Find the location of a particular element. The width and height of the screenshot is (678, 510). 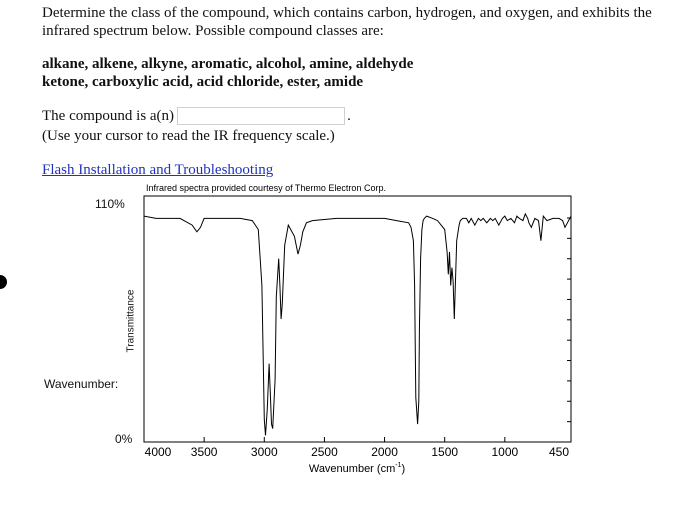

x-tick-label: 450 is located at coordinates (559, 452).